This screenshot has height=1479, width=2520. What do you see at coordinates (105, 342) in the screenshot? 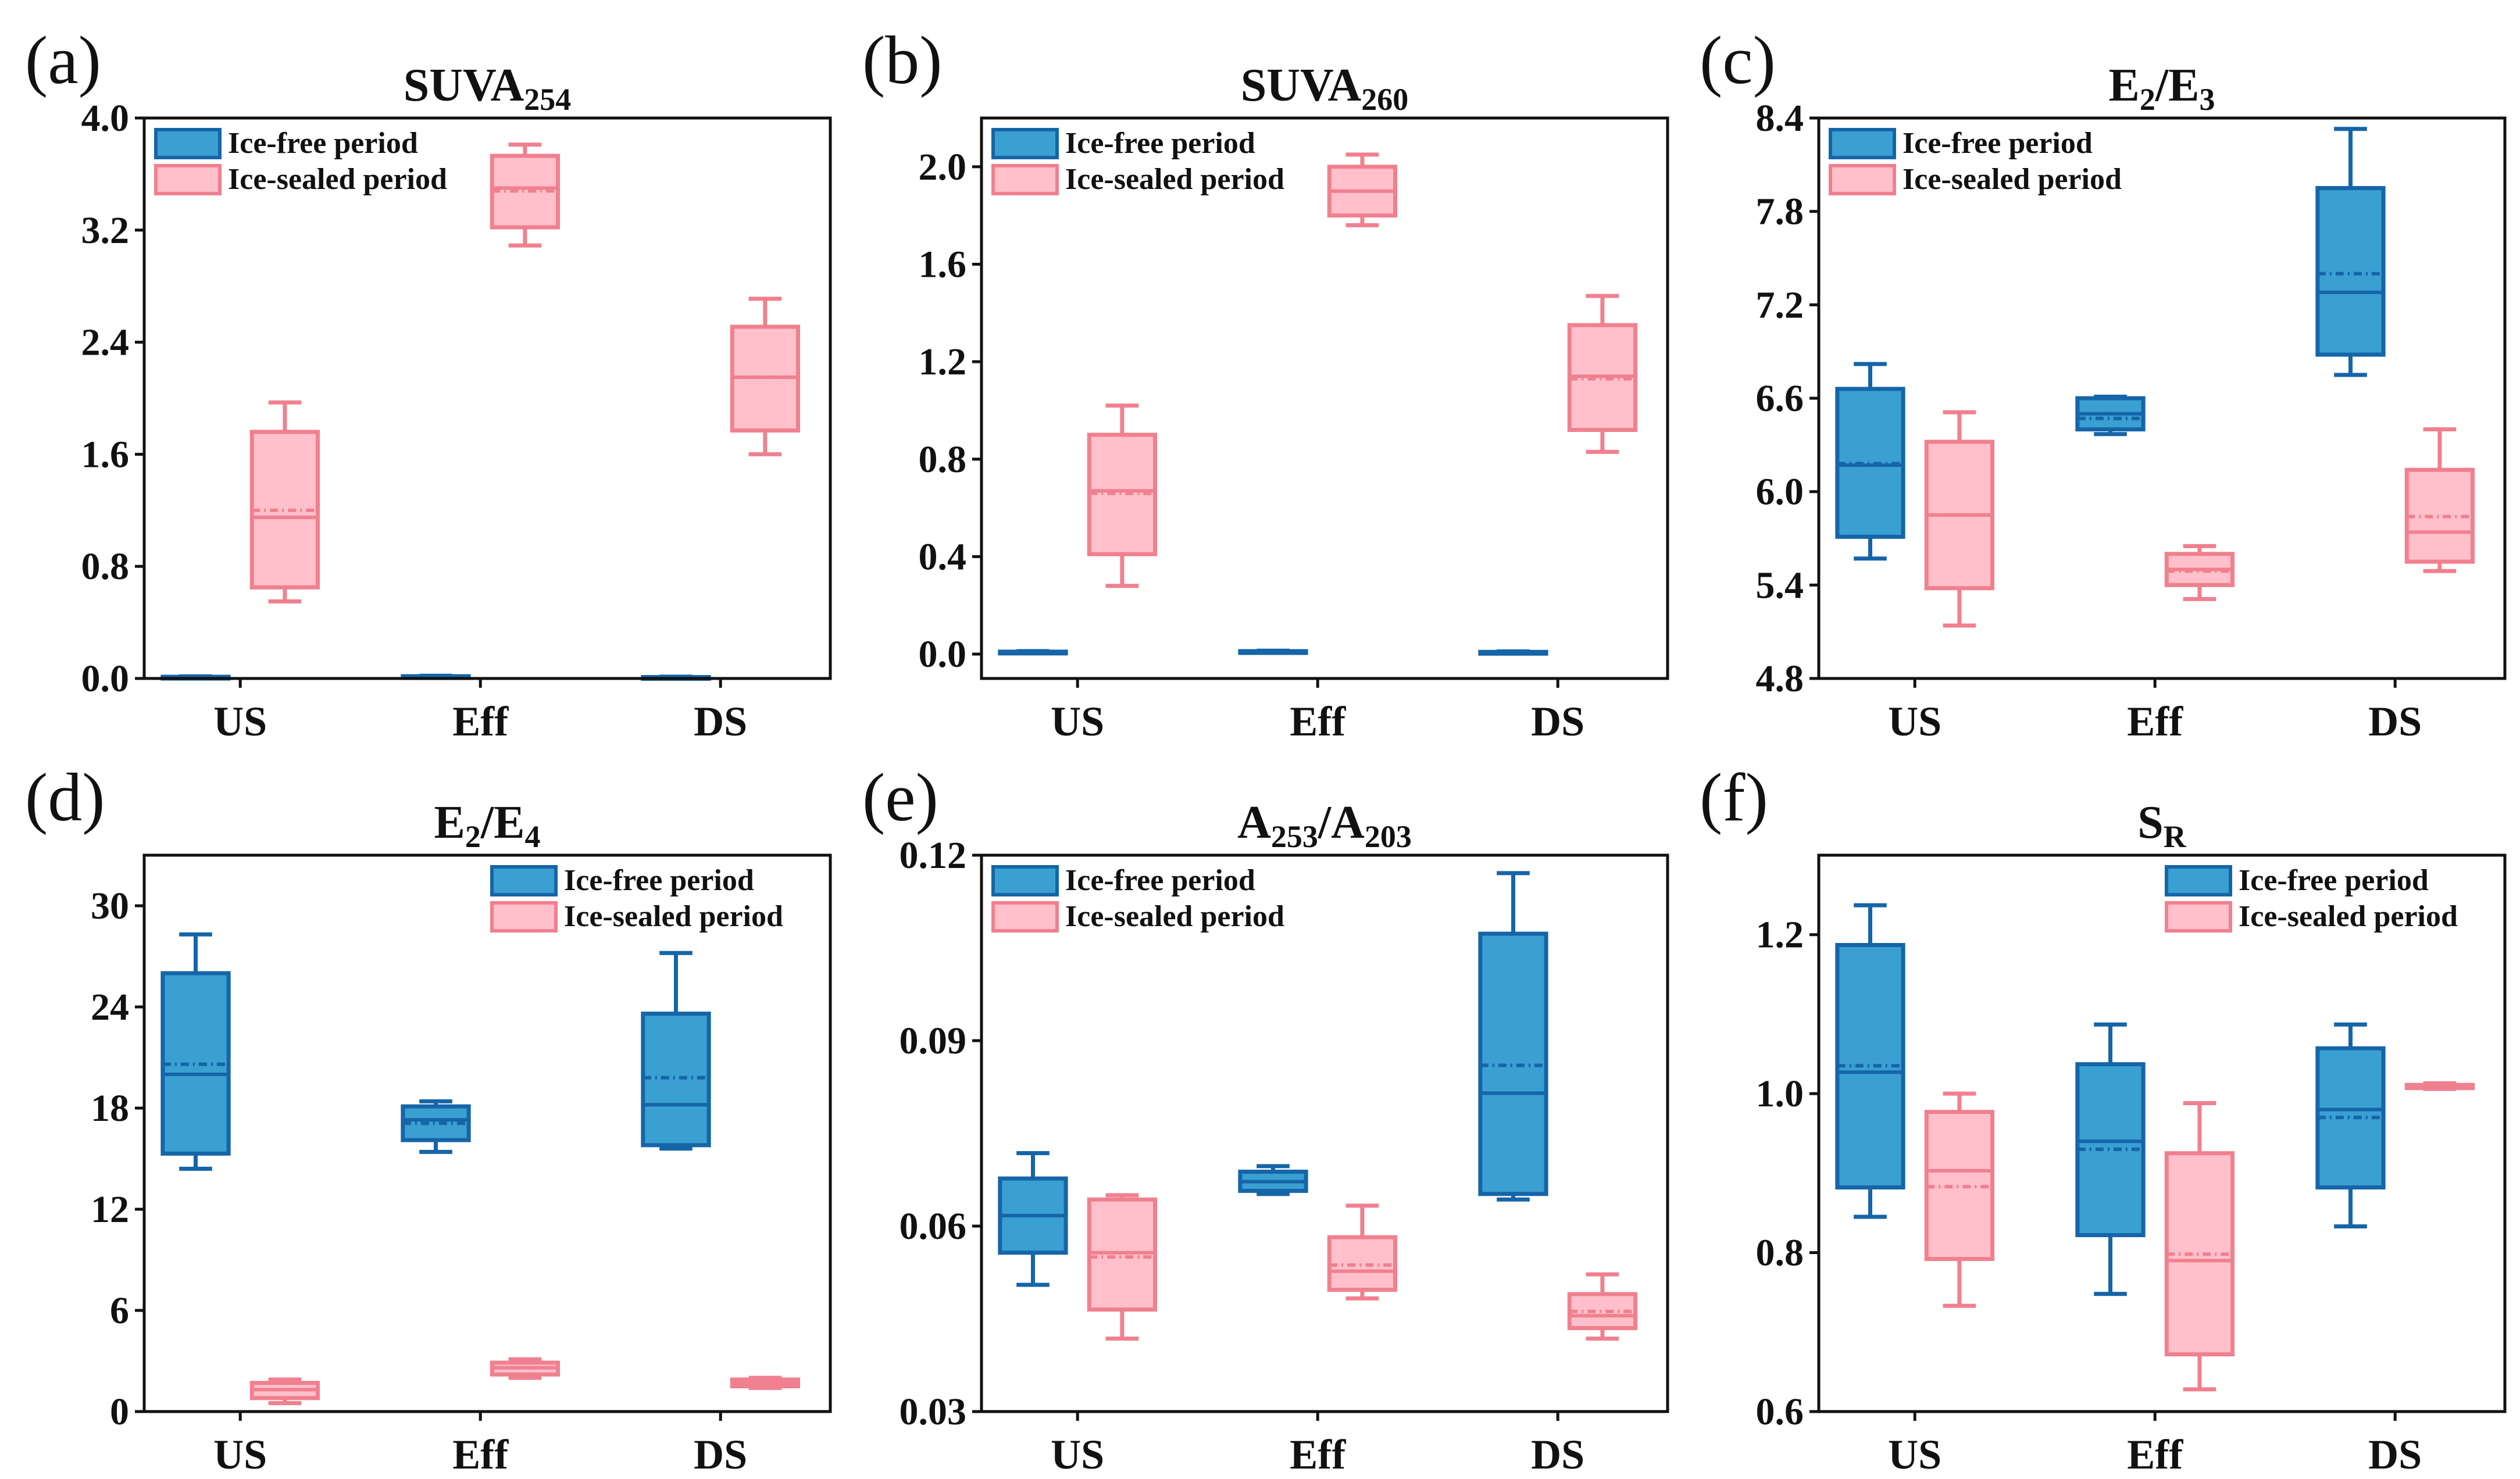
I see `y-tick-label: 2.4` at bounding box center [105, 342].